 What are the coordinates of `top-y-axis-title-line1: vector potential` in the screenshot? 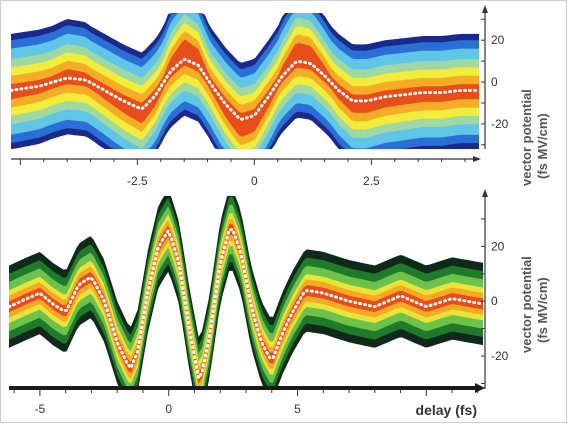 It's located at (526, 137).